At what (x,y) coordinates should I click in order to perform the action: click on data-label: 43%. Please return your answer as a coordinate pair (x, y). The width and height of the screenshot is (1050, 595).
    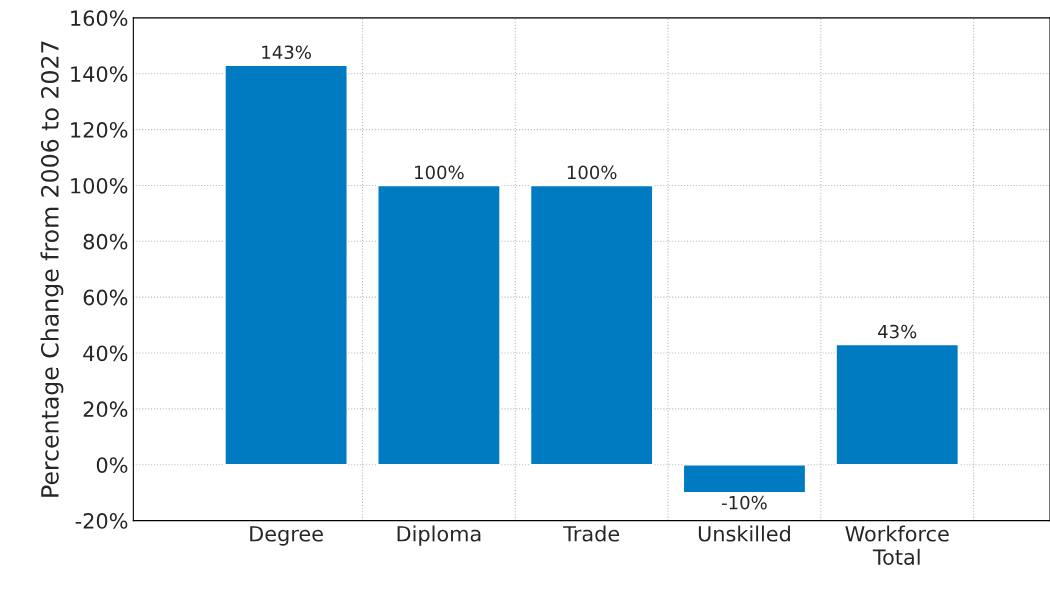
    Looking at the image, I should click on (897, 331).